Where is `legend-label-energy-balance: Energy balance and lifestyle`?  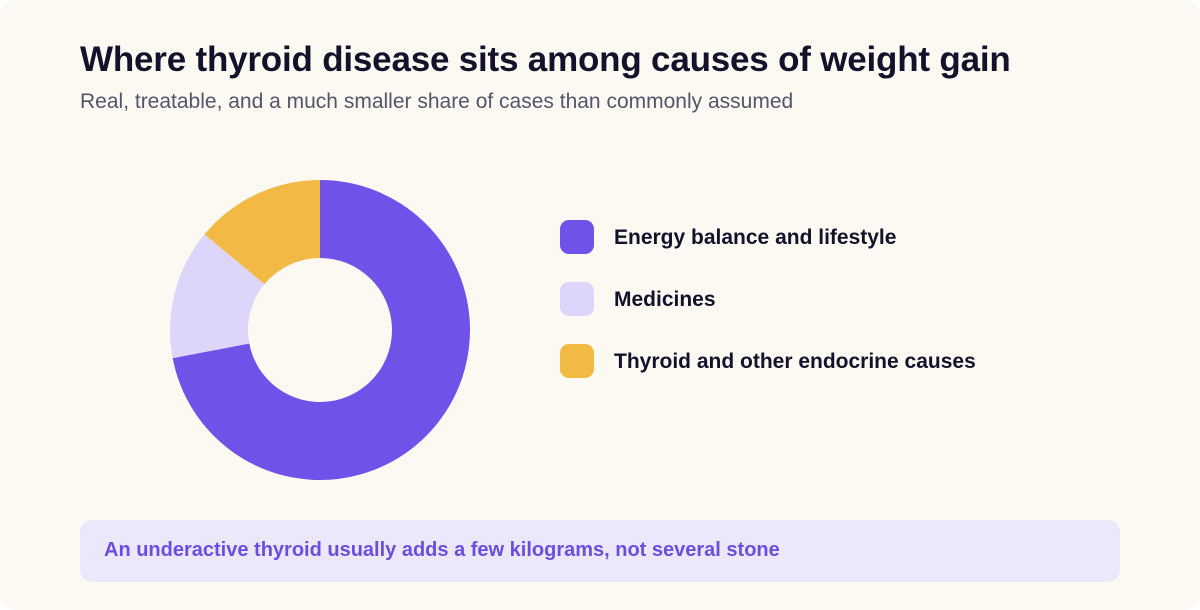 legend-label-energy-balance: Energy balance and lifestyle is located at coordinates (755, 237).